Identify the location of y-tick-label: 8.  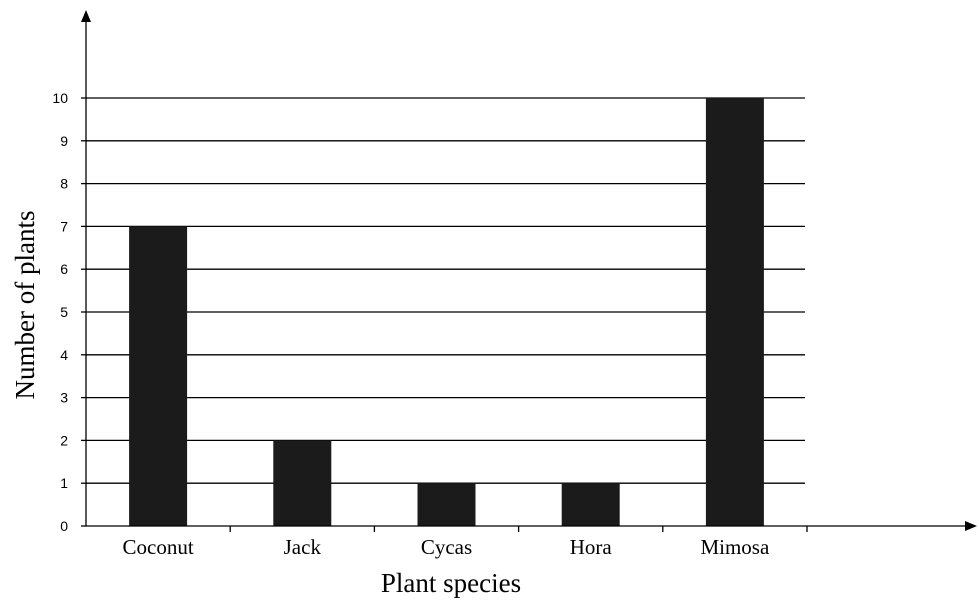
(64, 184).